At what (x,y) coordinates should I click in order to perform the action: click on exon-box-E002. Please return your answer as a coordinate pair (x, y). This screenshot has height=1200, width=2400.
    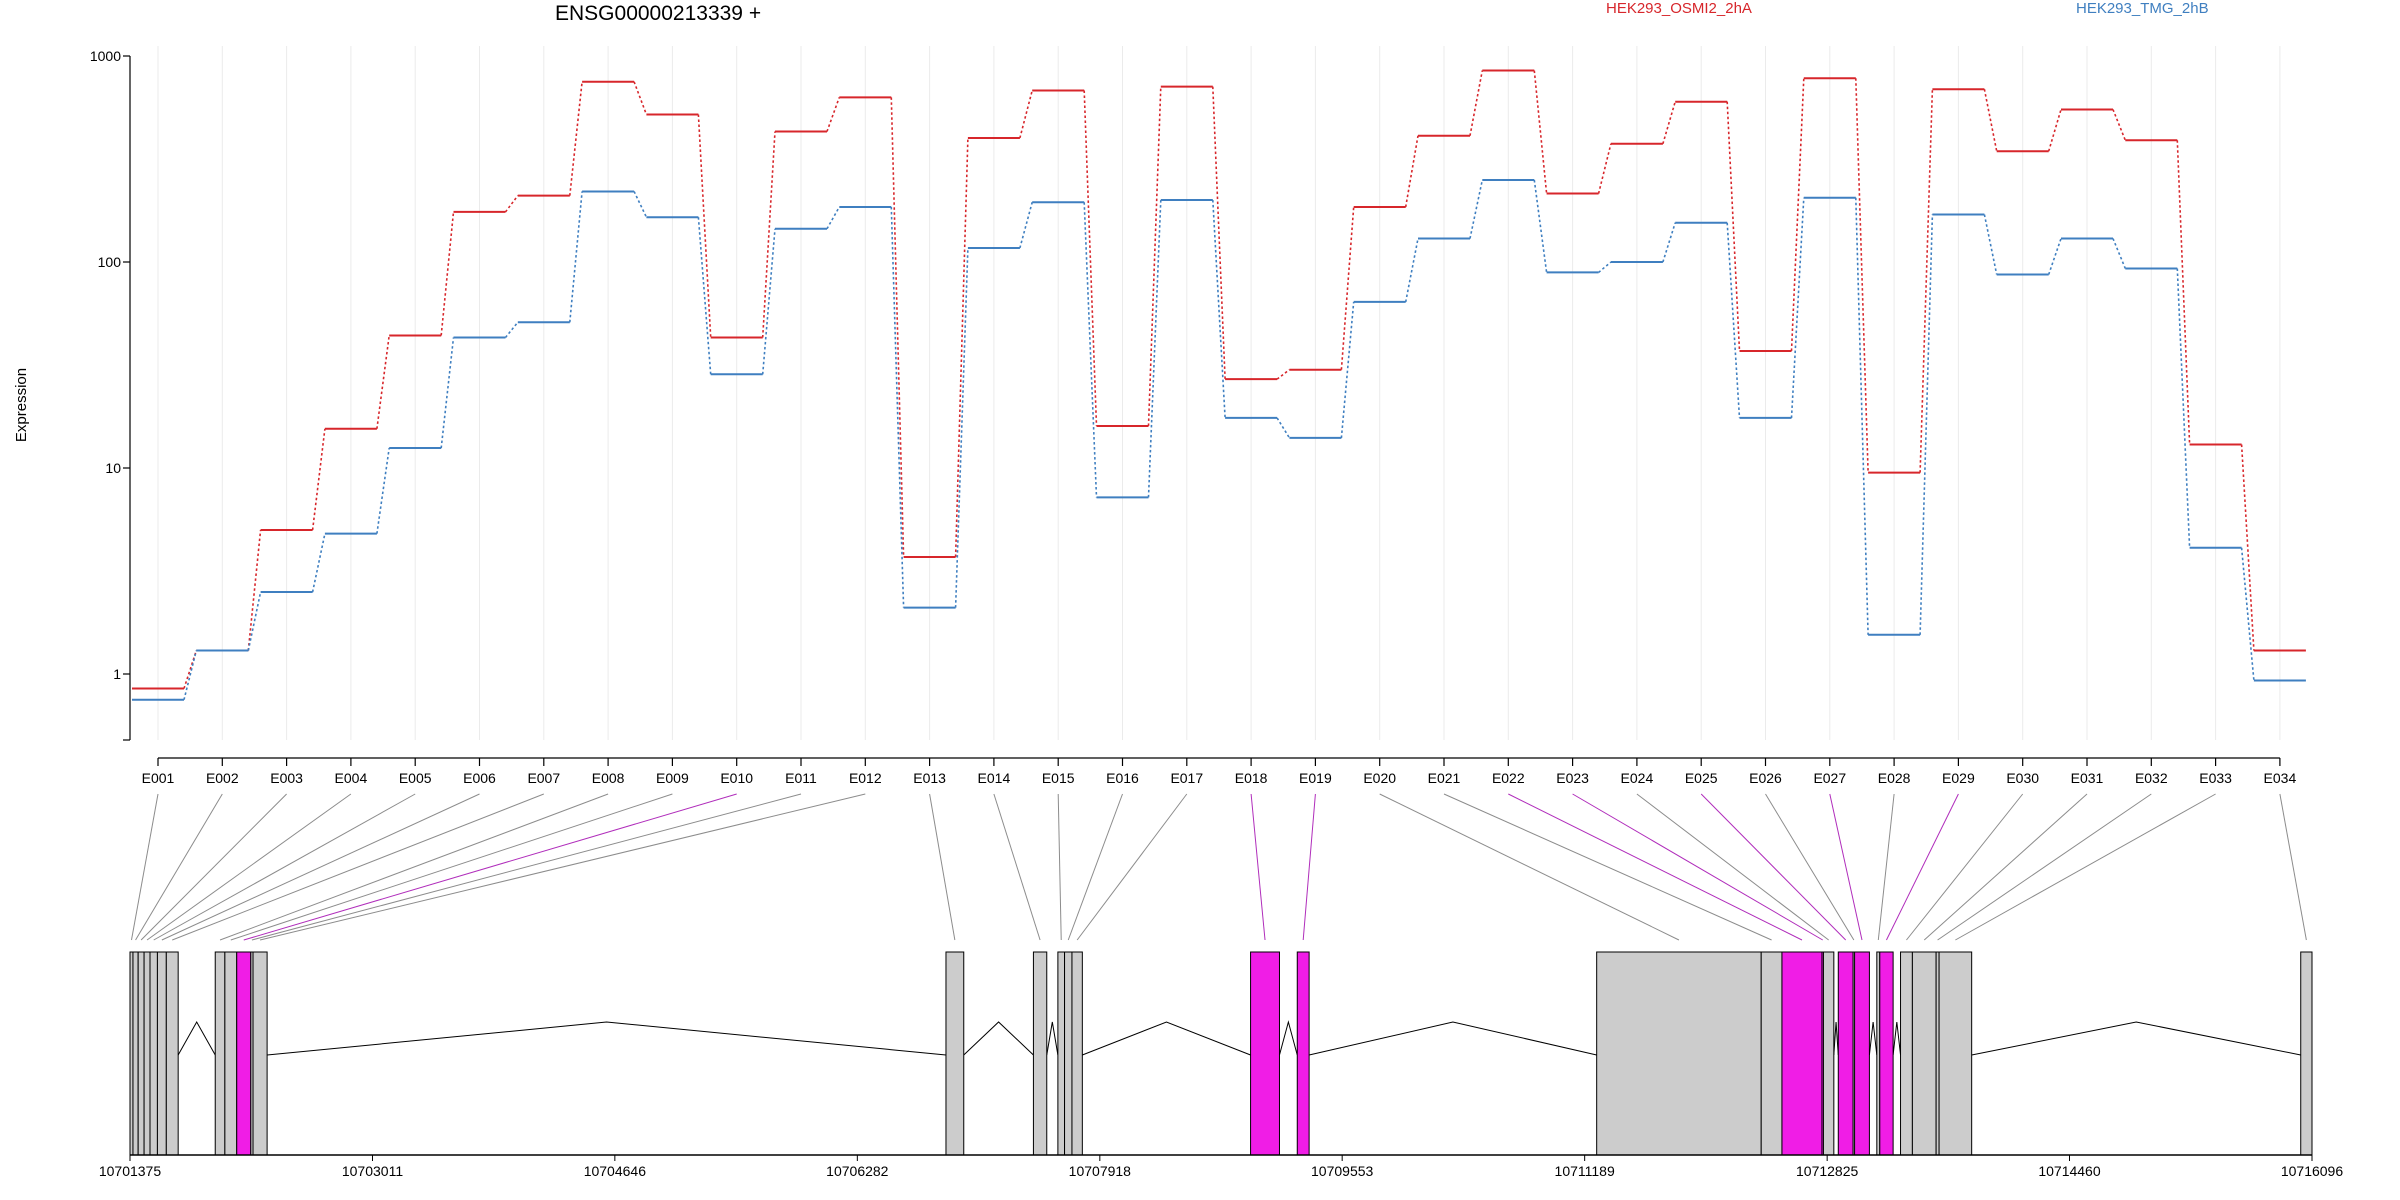
    Looking at the image, I should click on (135, 1053).